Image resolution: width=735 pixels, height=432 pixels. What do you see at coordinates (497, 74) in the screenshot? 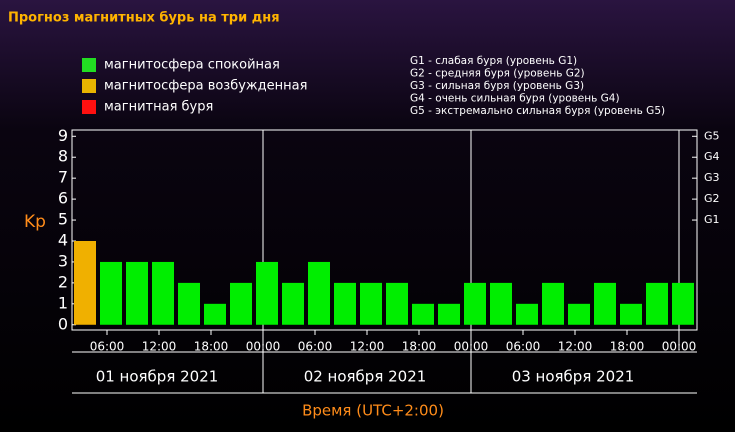
I see `storm-level: G2 - средняя буря (уровень G2)` at bounding box center [497, 74].